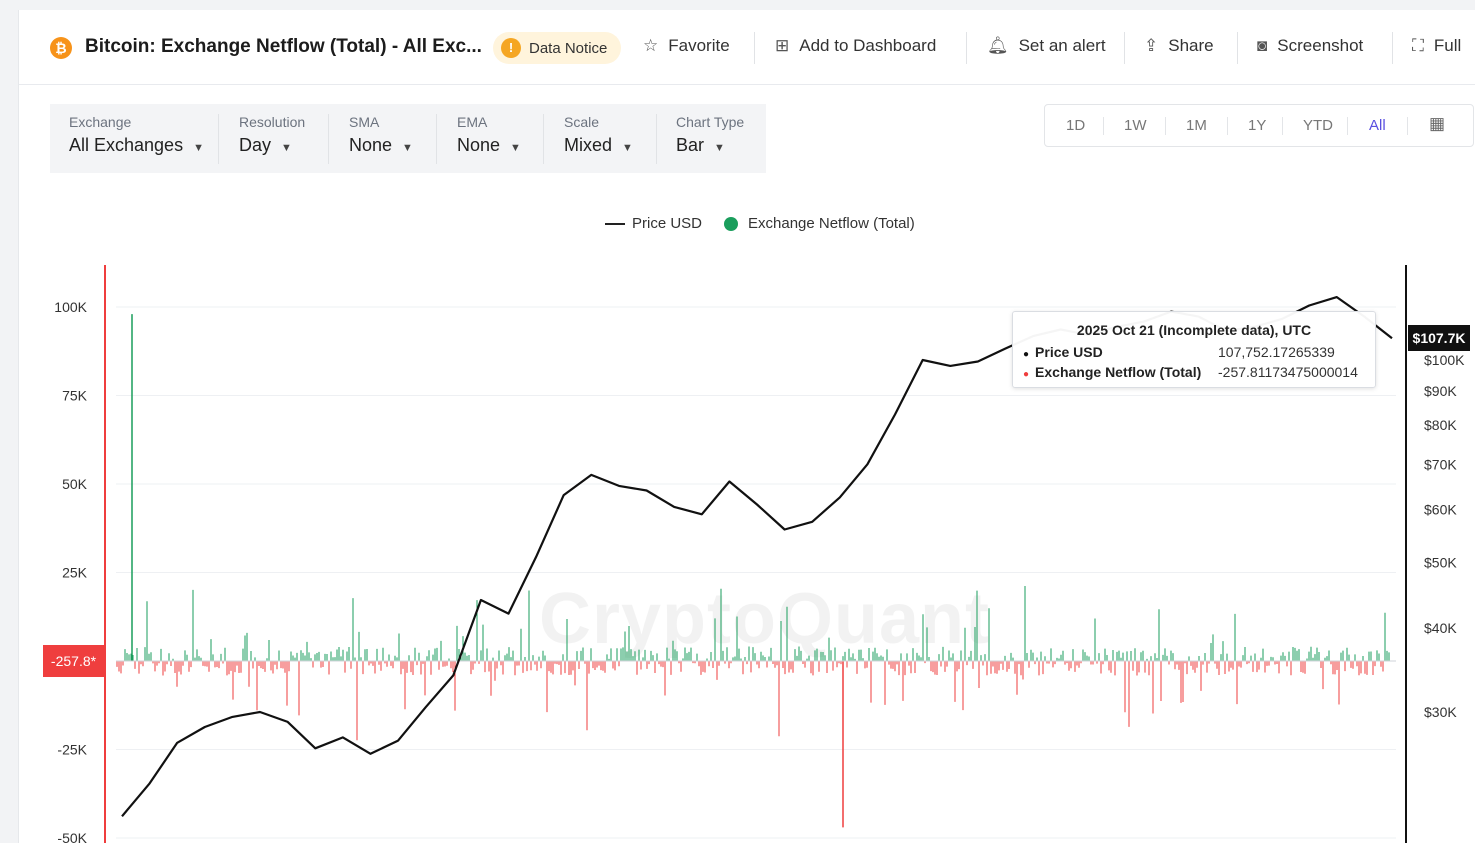 This screenshot has height=843, width=1475. Describe the element at coordinates (1191, 45) in the screenshot. I see `share-label: Share` at that location.